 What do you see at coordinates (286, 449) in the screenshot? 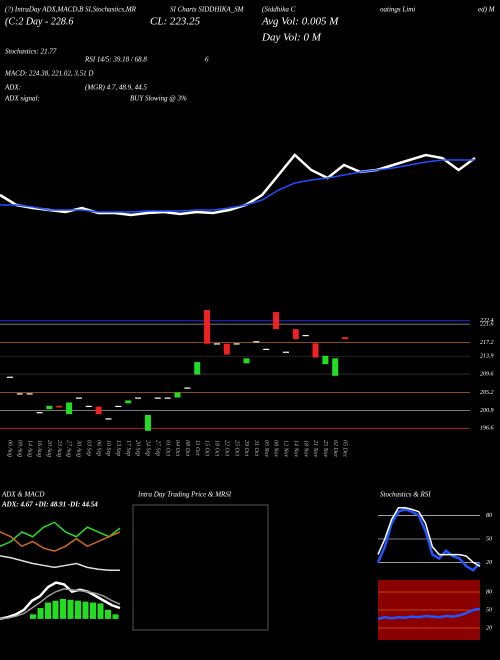
I see `x-tick-label: 12 Nov` at bounding box center [286, 449].